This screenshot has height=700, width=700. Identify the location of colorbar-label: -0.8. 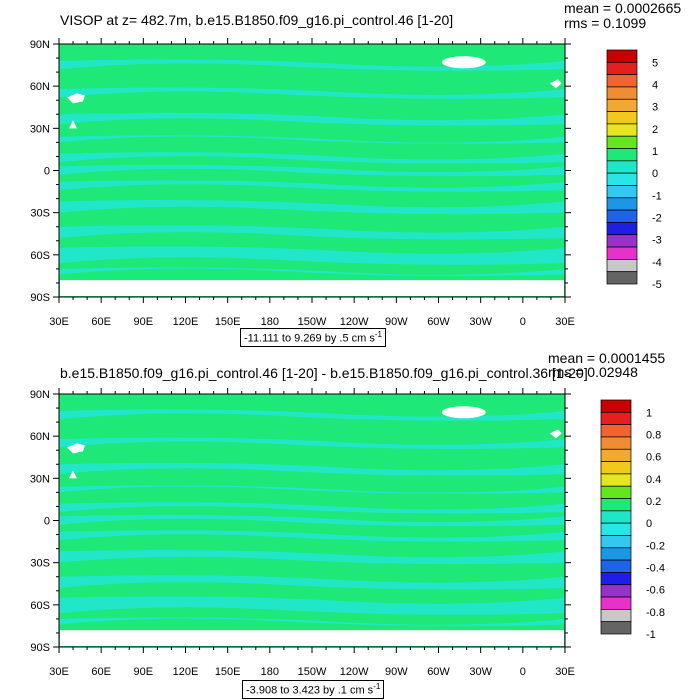
(655, 613).